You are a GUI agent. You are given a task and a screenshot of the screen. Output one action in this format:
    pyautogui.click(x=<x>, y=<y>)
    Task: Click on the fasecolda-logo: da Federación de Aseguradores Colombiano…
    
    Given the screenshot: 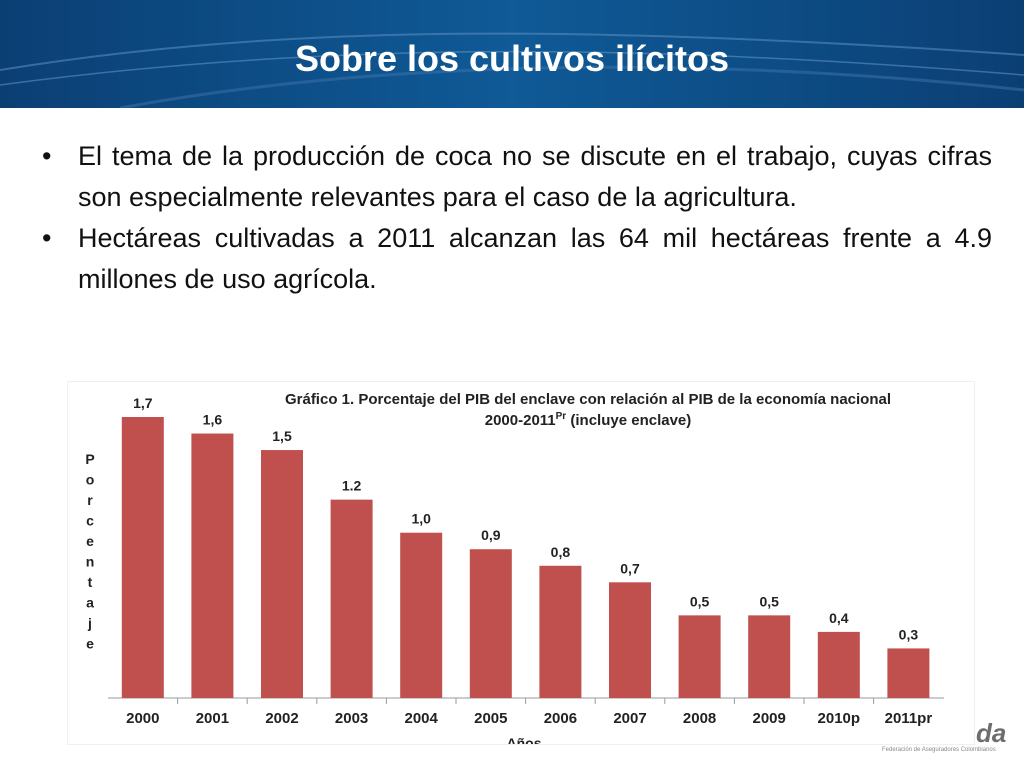 What is the action you would take?
    pyautogui.click(x=944, y=735)
    